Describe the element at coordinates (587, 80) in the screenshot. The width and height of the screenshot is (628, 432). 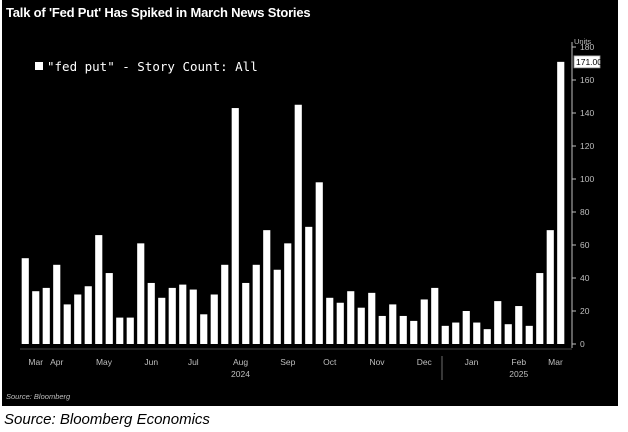
I see `y-tick-label: 160` at that location.